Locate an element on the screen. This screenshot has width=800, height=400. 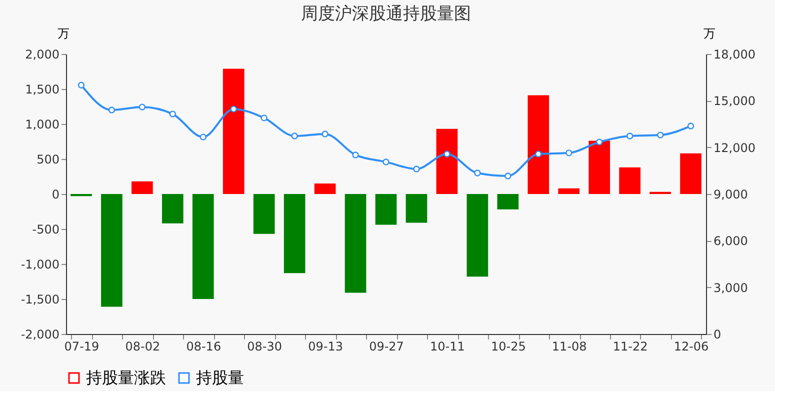
y-tick-label: 0 is located at coordinates (56, 195).